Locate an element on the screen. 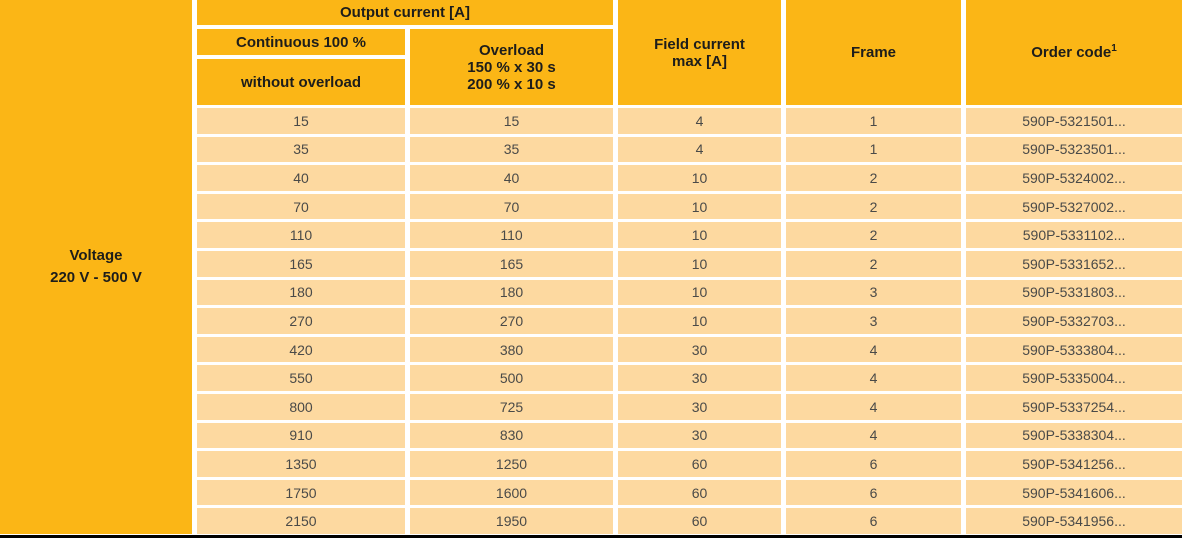  cell-continuous-current: 70 is located at coordinates (301, 206).